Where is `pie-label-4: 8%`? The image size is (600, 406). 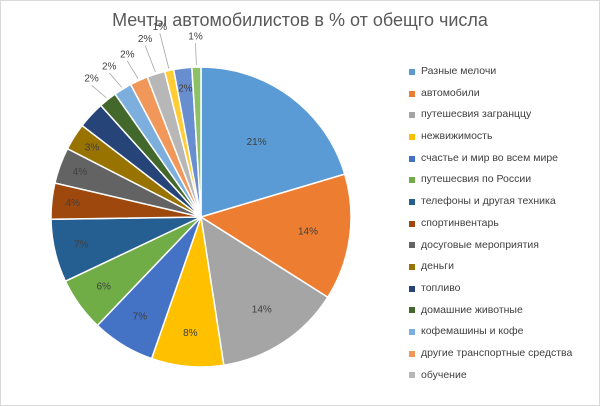
pie-label-4: 8% is located at coordinates (190, 333).